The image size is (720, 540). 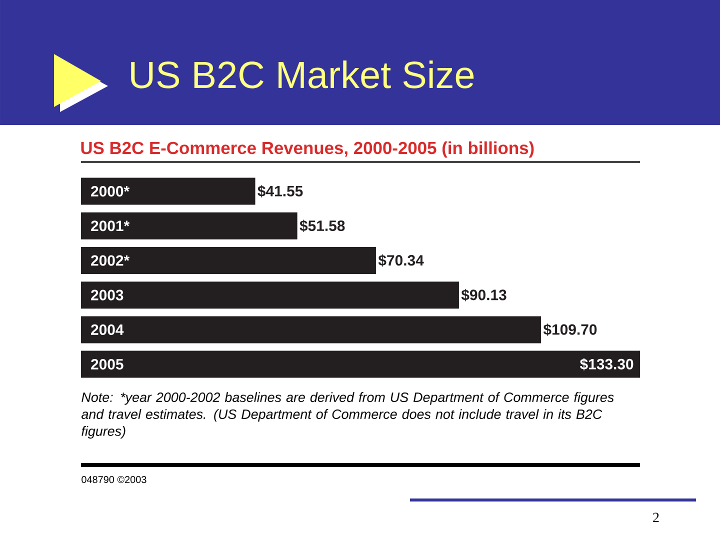 I want to click on data-label: $133.30, so click(x=607, y=364).